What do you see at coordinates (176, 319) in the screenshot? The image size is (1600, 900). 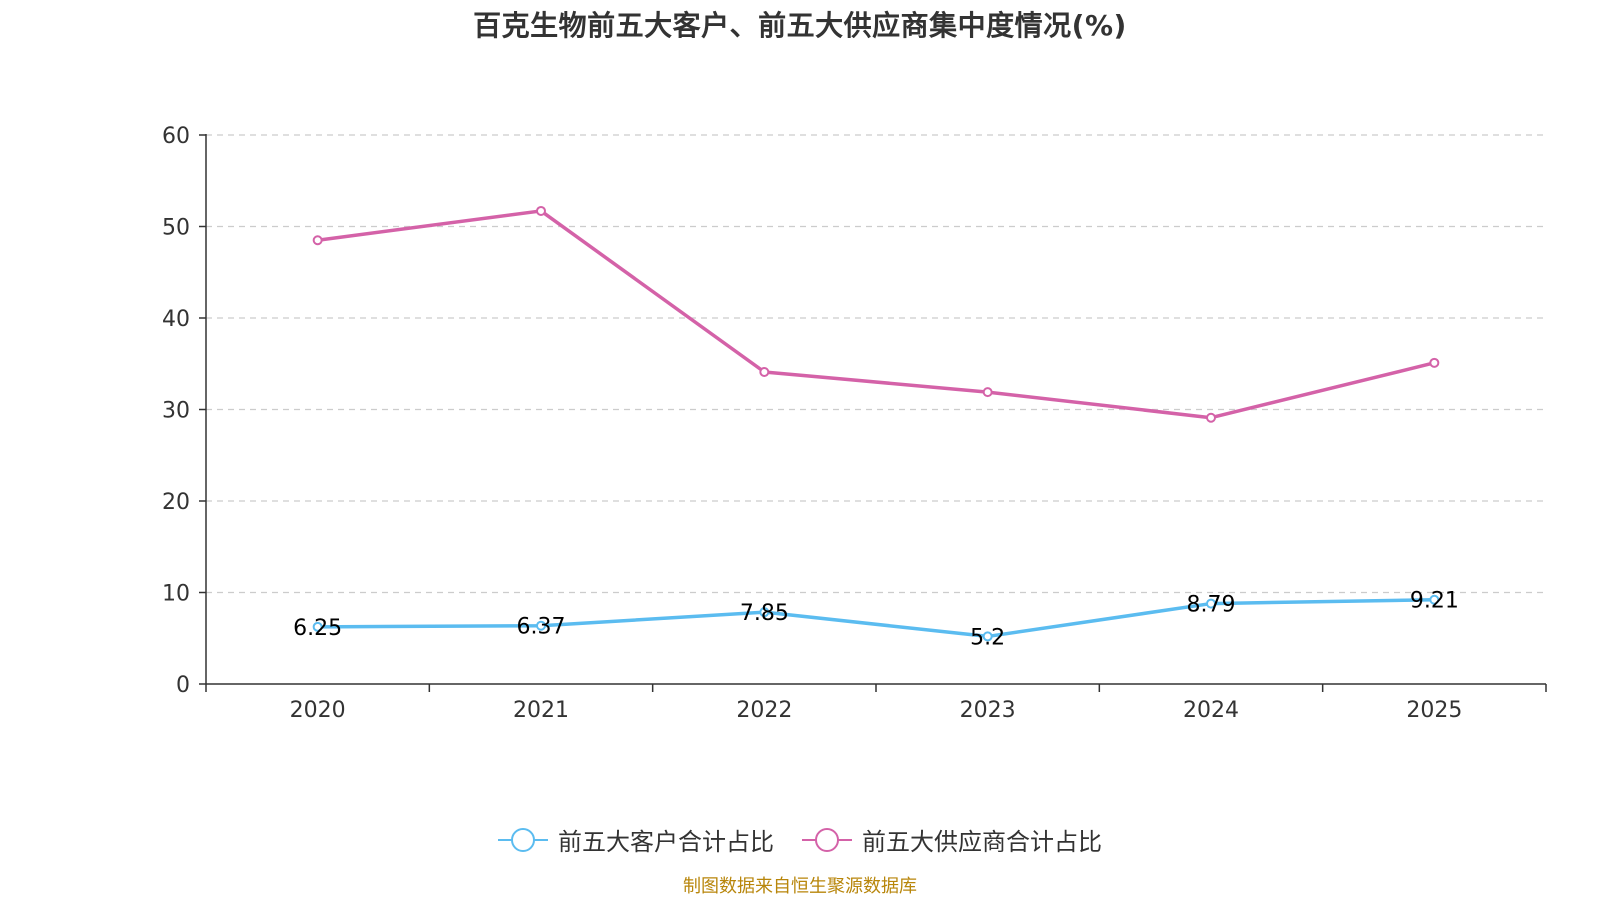 I see `y-tick-label-40: 40` at bounding box center [176, 319].